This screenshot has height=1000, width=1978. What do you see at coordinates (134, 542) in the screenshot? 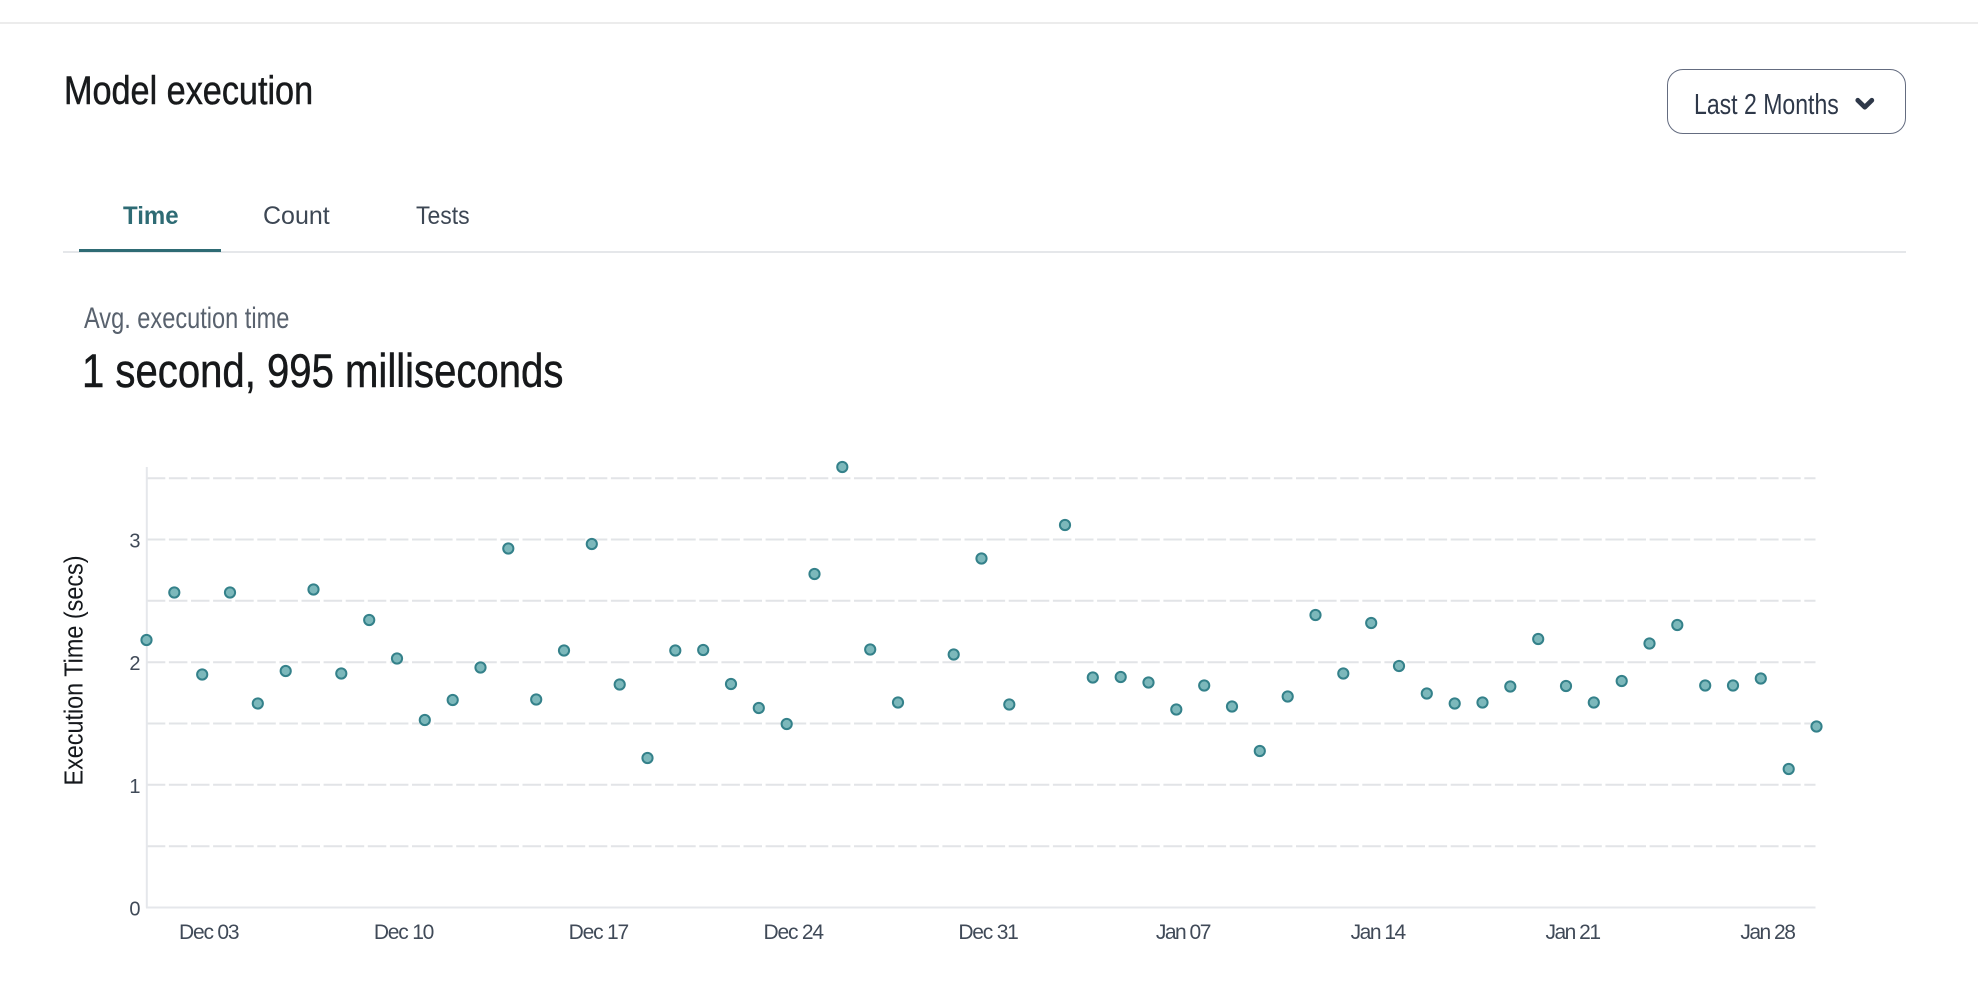
I see `svg-text: 3` at bounding box center [134, 542].